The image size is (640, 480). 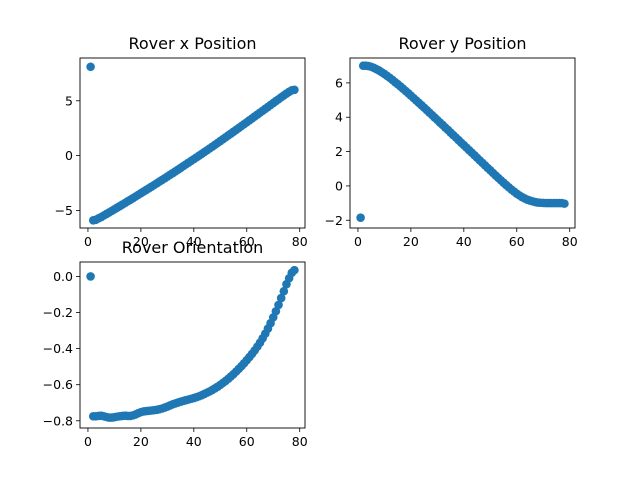 What do you see at coordinates (192, 43) in the screenshot?
I see `chart-title: Rover x Position` at bounding box center [192, 43].